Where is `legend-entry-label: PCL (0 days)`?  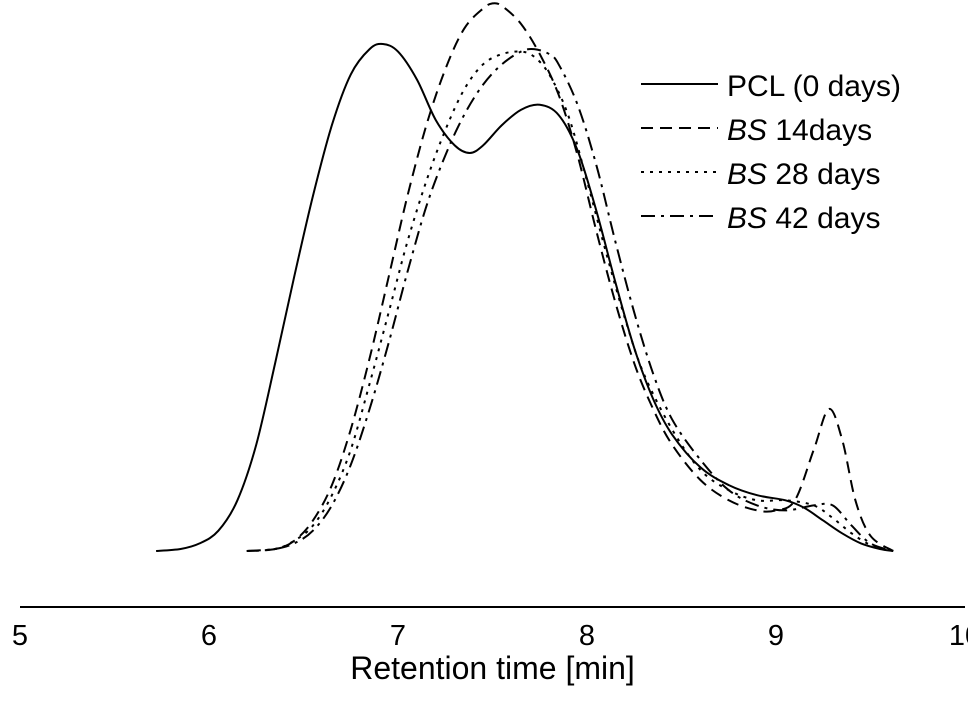 legend-entry-label: PCL (0 days) is located at coordinates (814, 86).